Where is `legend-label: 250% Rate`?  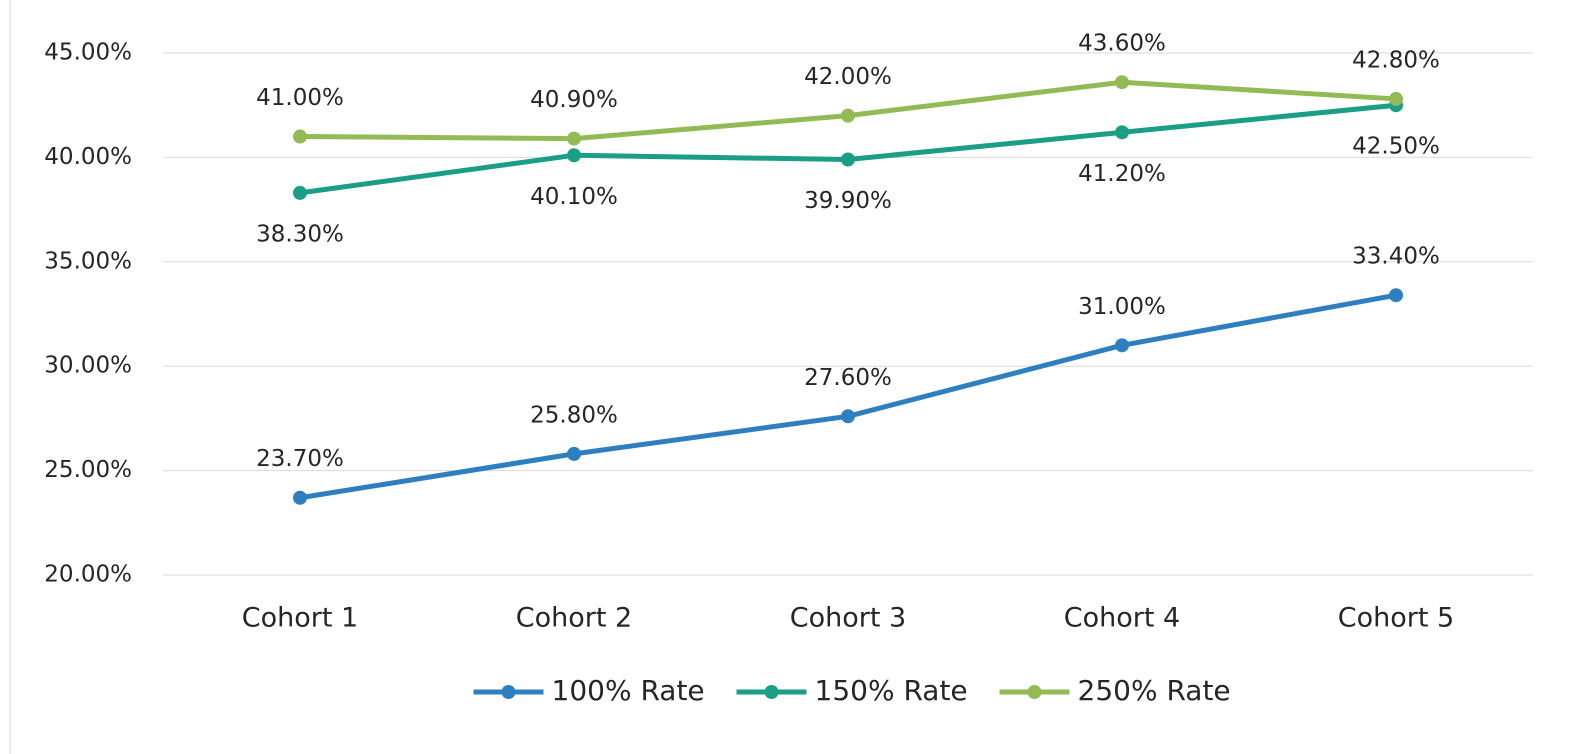
legend-label: 250% Rate is located at coordinates (1154, 690).